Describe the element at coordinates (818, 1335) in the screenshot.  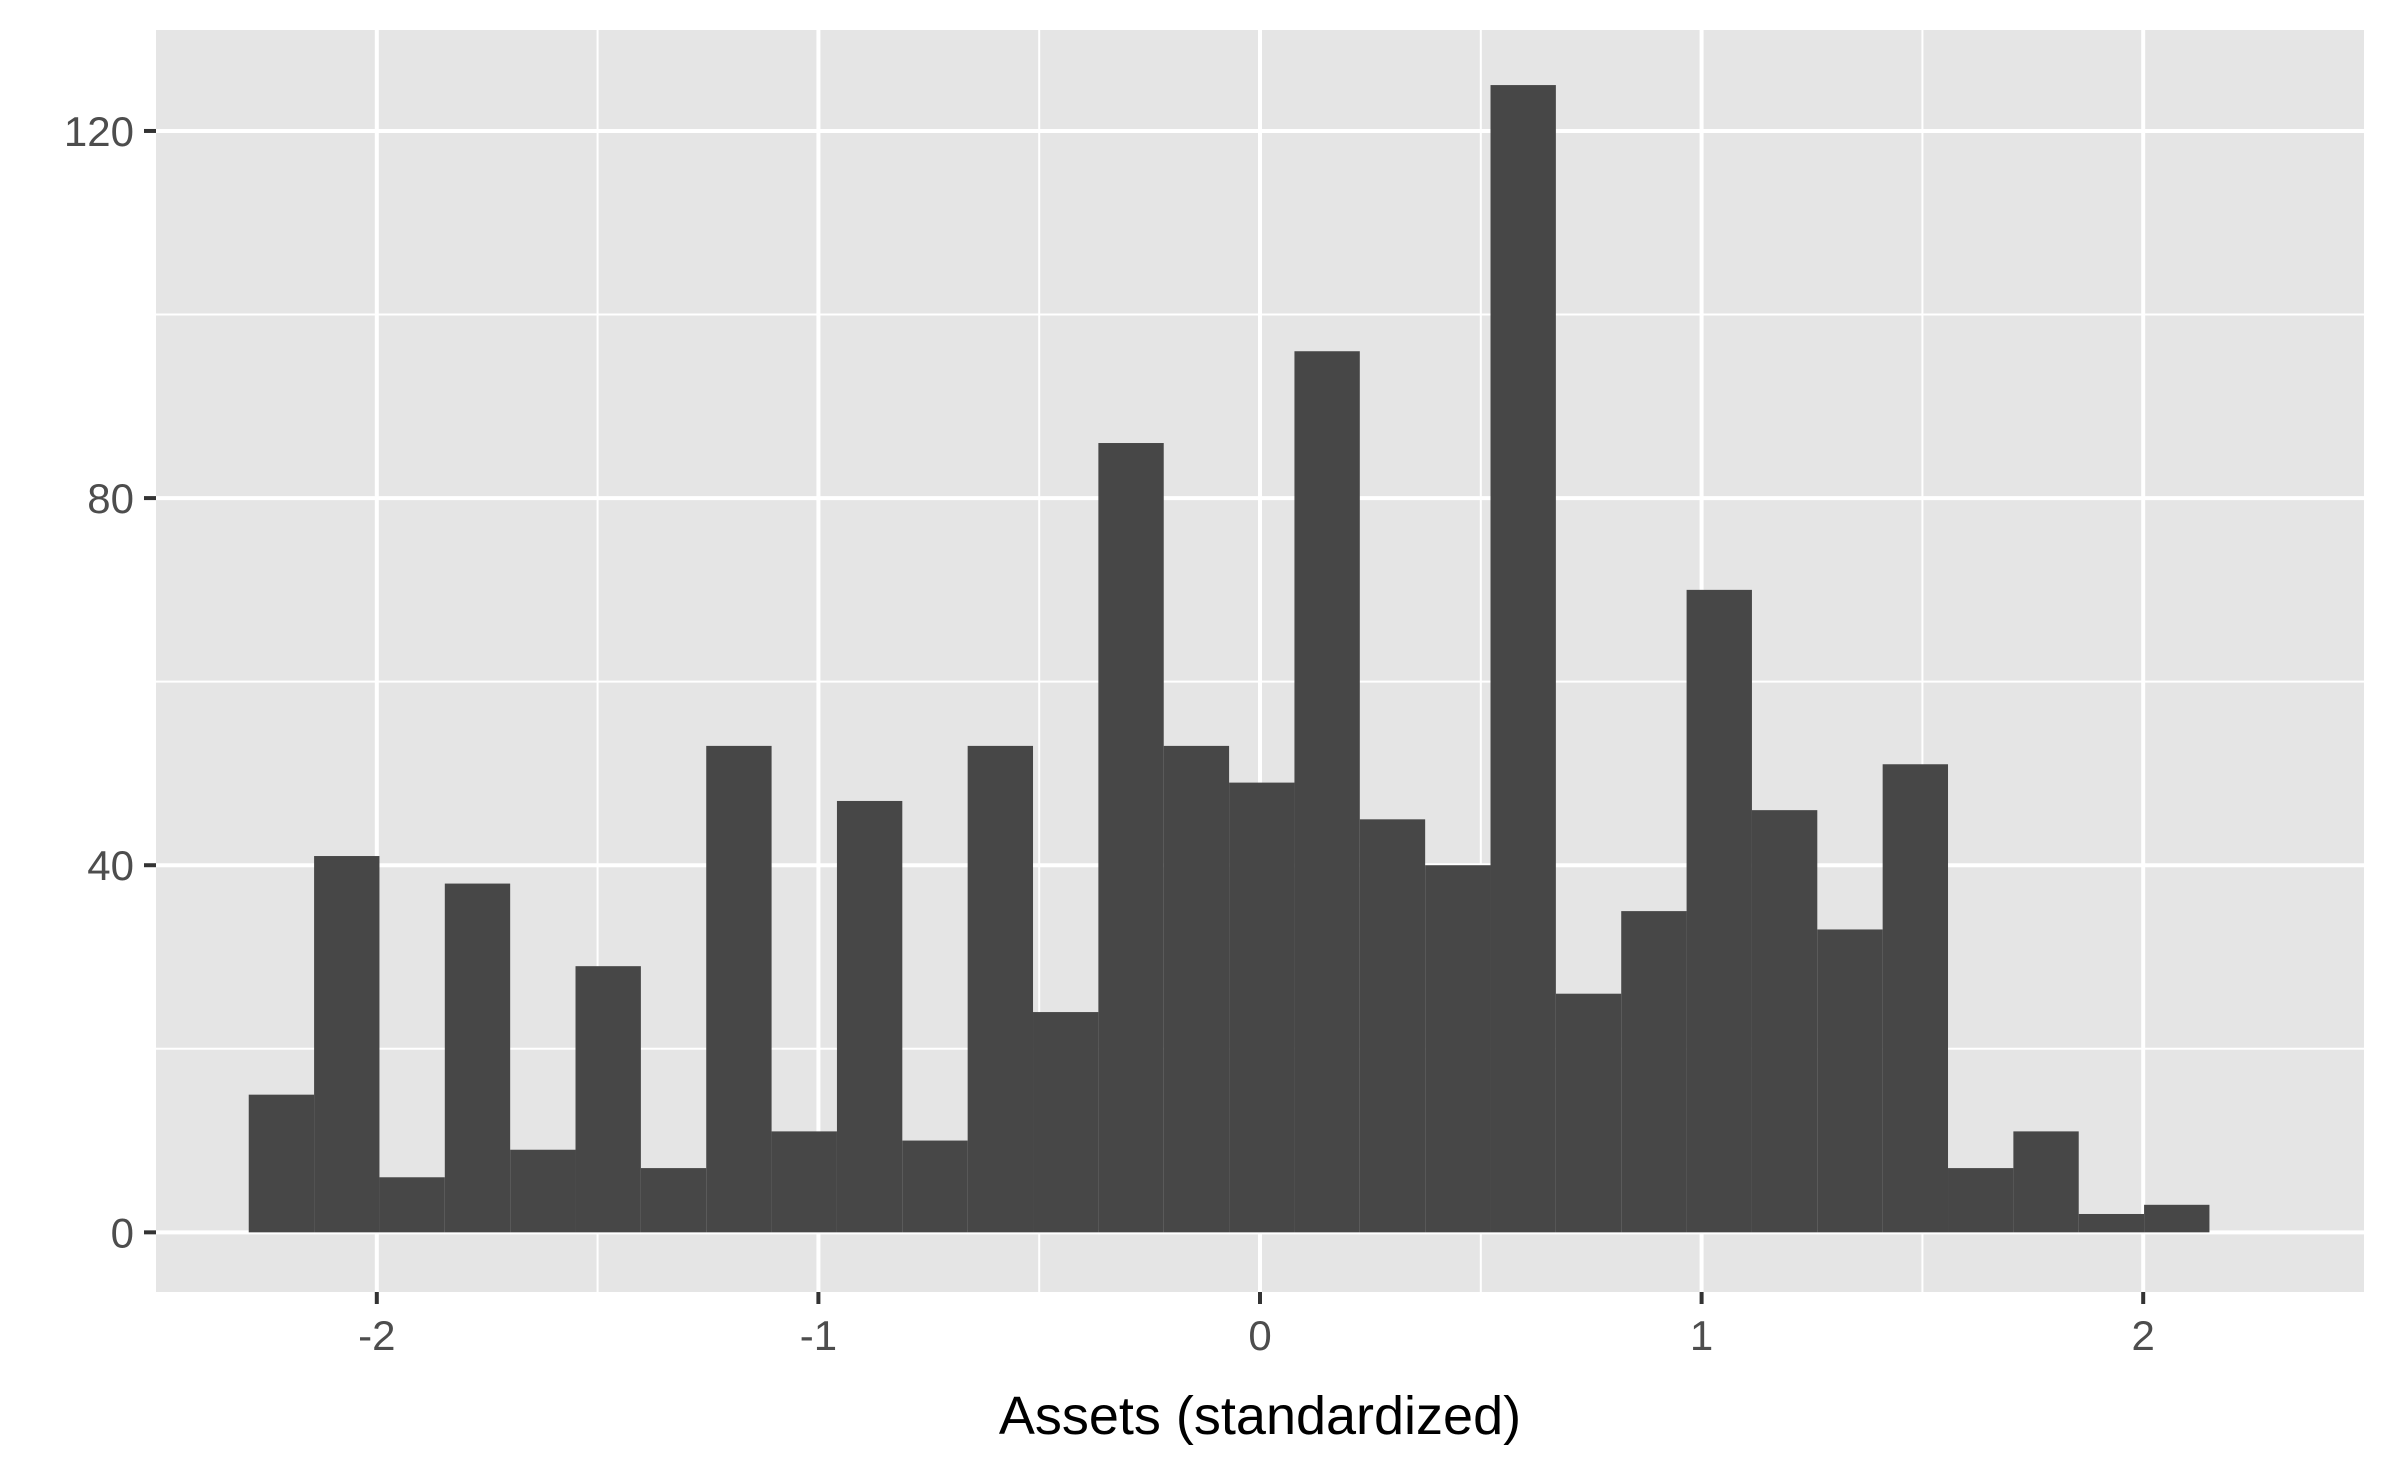
I see `x-tick-label: -1` at that location.